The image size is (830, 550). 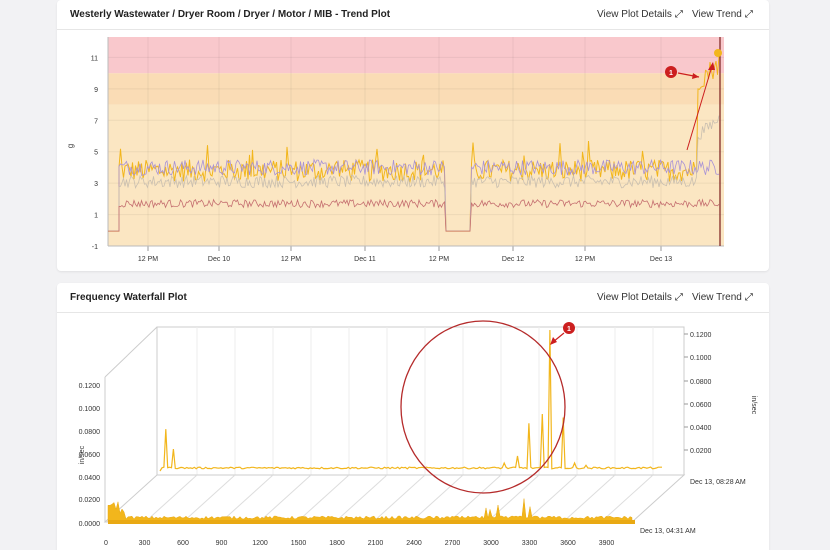 I want to click on x-tick-label: Dec 13, so click(x=661, y=259).